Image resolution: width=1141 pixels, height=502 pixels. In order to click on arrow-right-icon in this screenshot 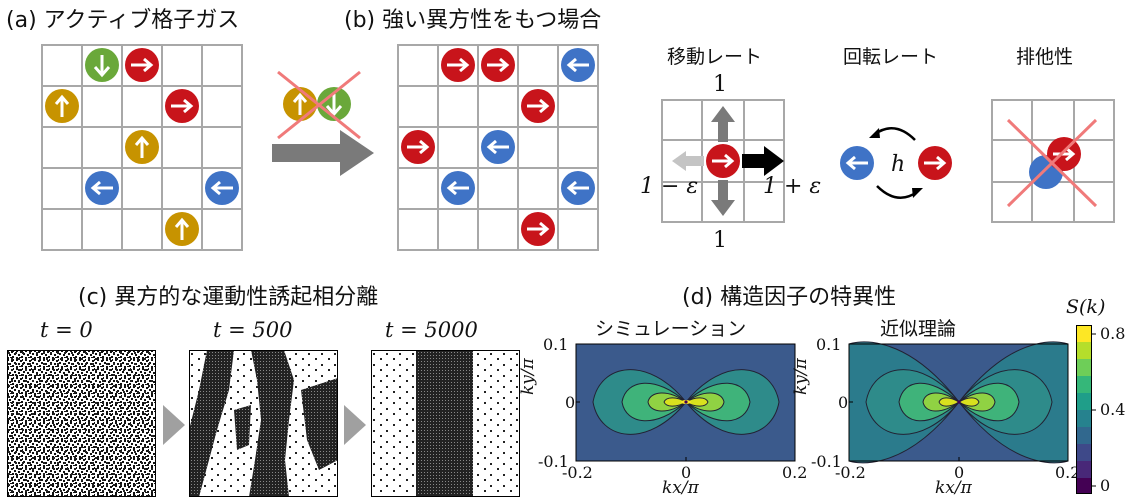, I will do `click(763, 161)`.